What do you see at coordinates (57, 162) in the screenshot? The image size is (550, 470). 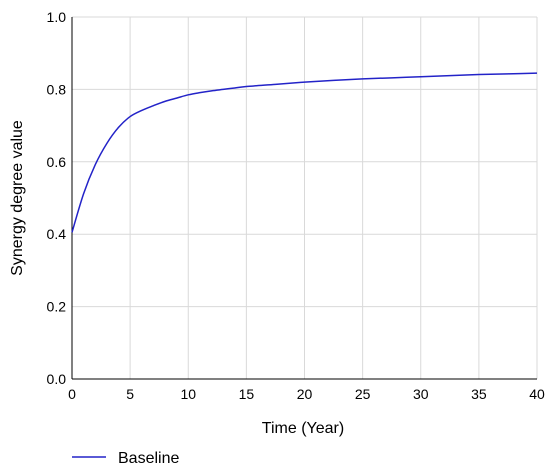 I see `y-tick-label: 0.6` at bounding box center [57, 162].